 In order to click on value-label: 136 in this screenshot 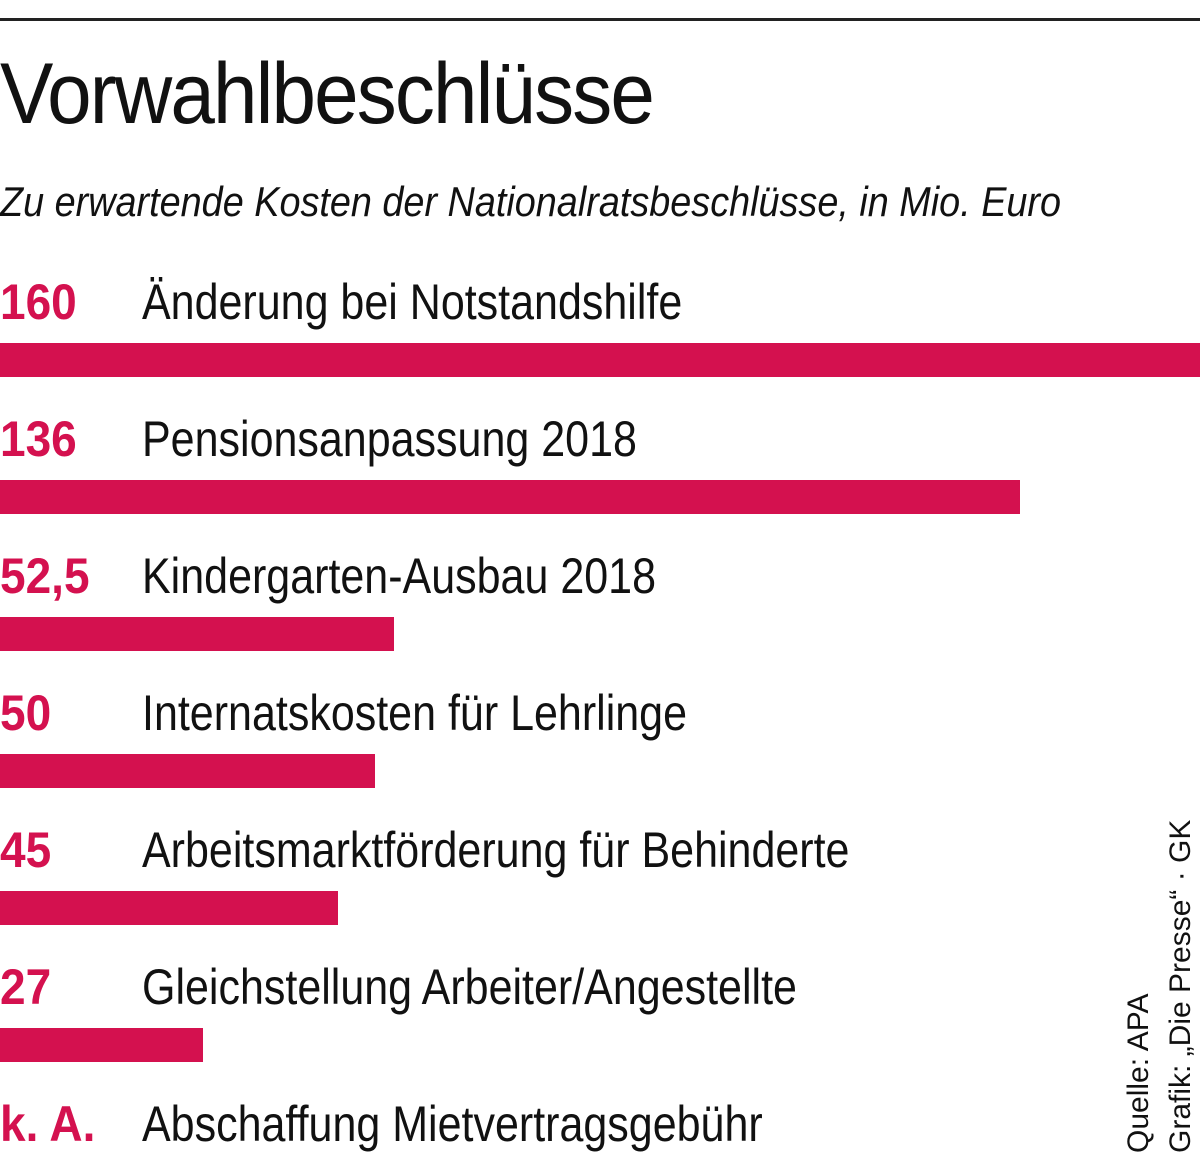, I will do `click(38, 439)`.